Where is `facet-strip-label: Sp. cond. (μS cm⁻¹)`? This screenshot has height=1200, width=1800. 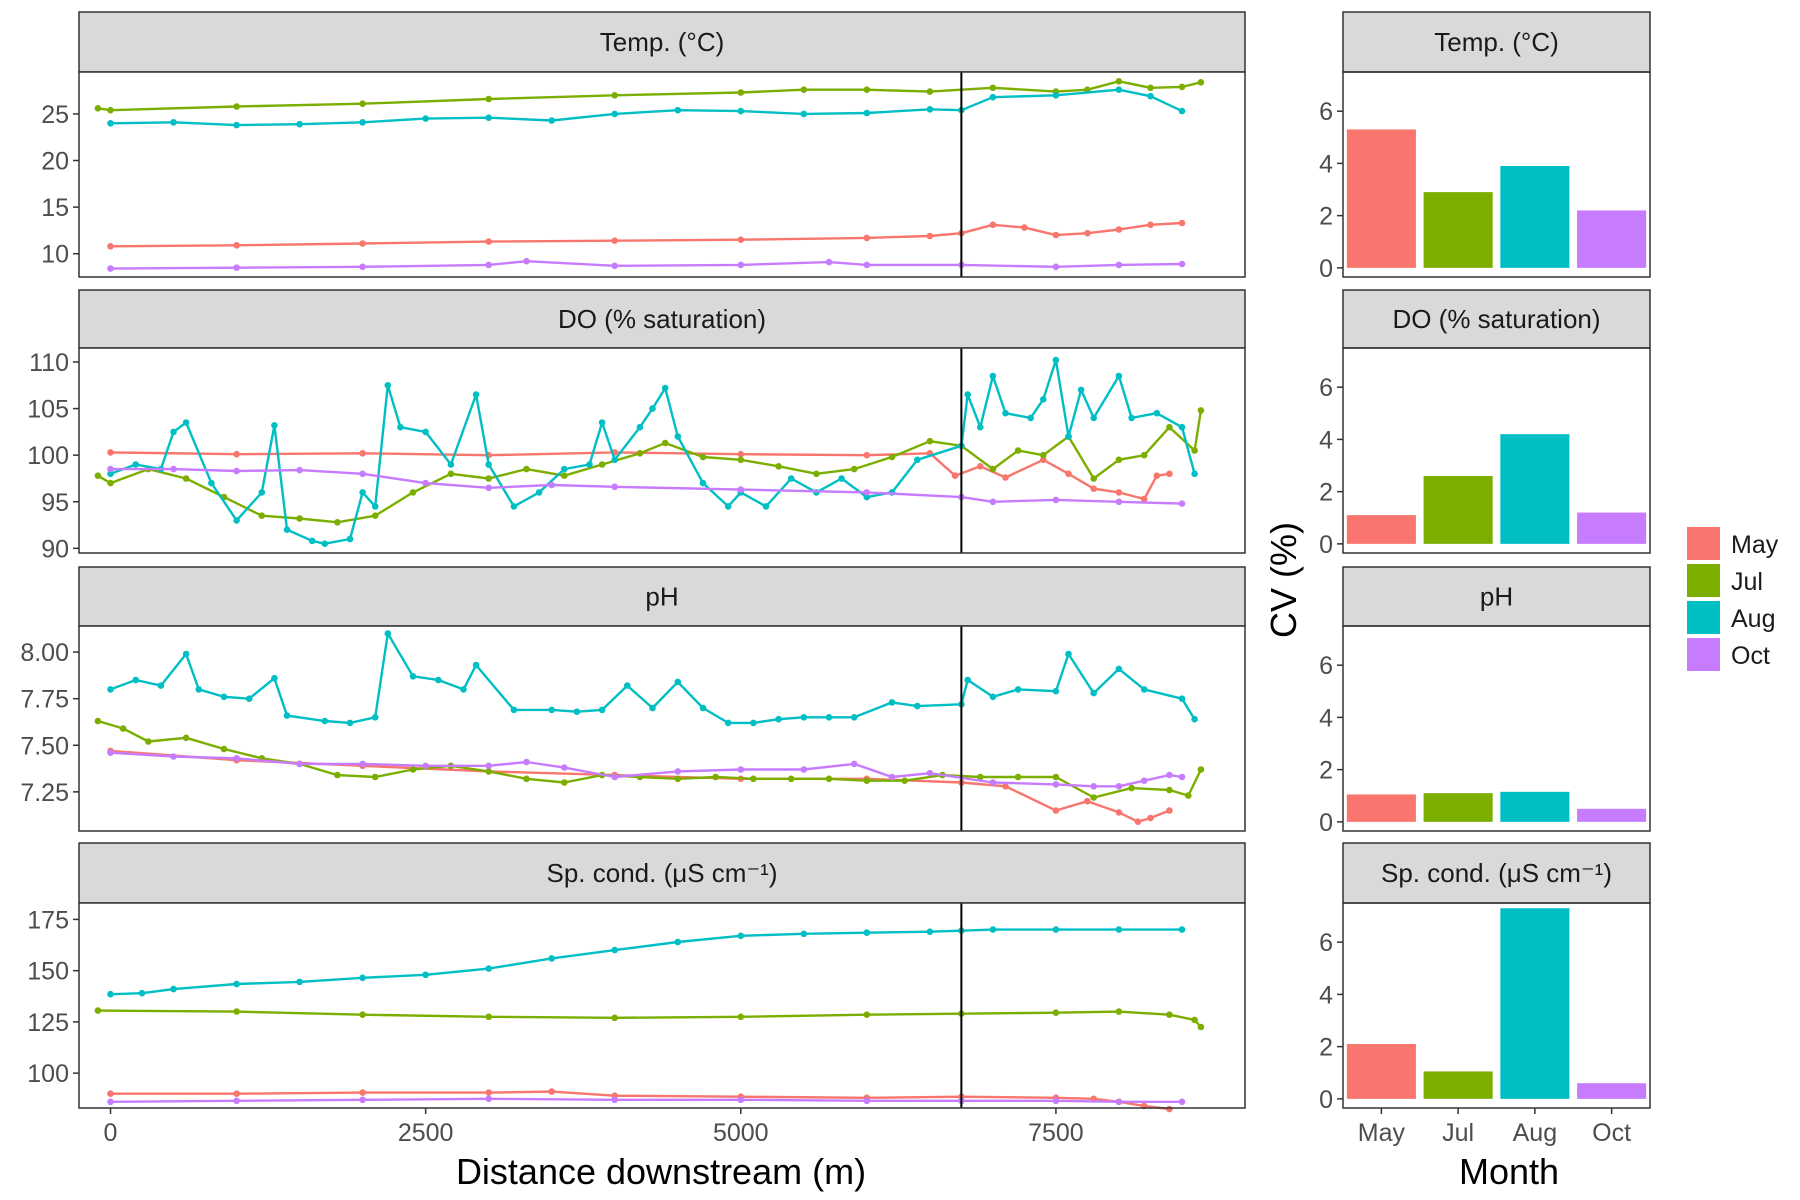 facet-strip-label: Sp. cond. (μS cm⁻¹) is located at coordinates (1496, 873).